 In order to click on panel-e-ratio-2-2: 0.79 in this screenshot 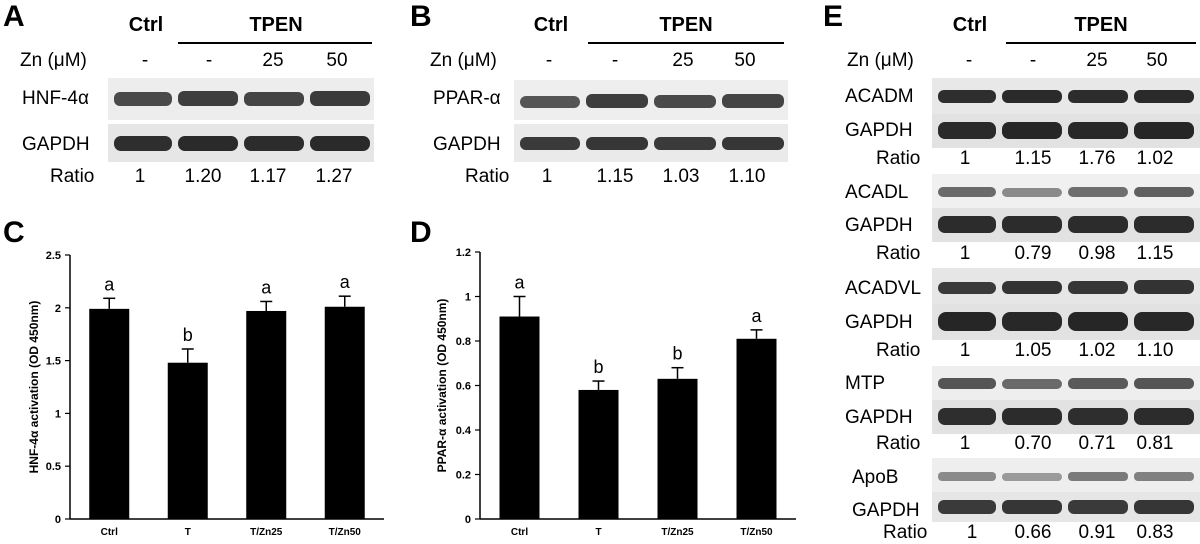, I will do `click(1033, 253)`.